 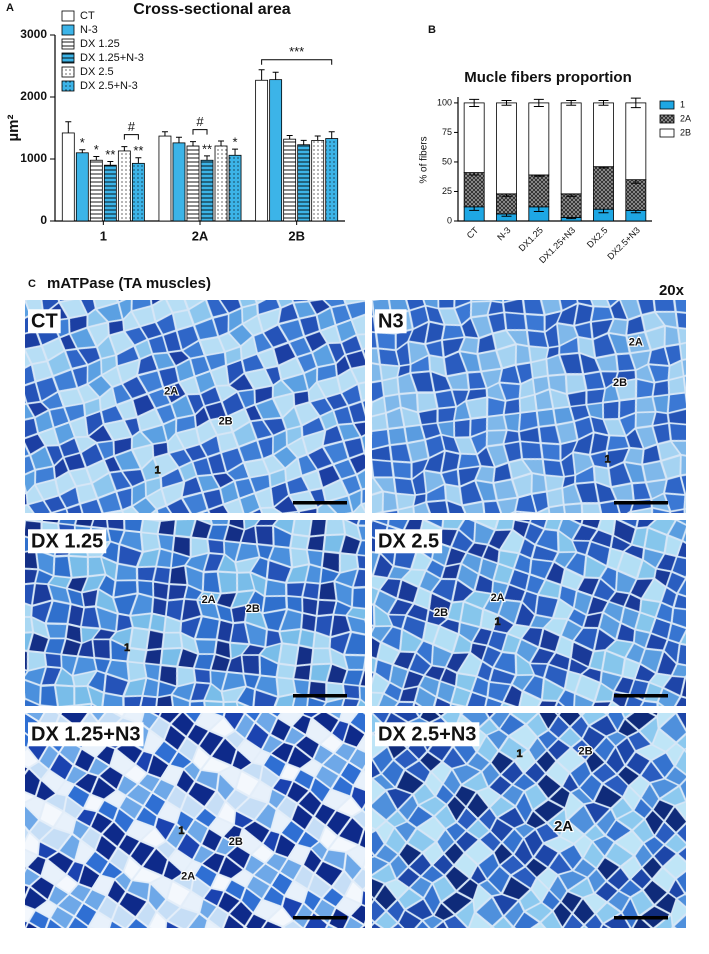 What do you see at coordinates (672, 290) in the screenshot?
I see `magnification: 20x` at bounding box center [672, 290].